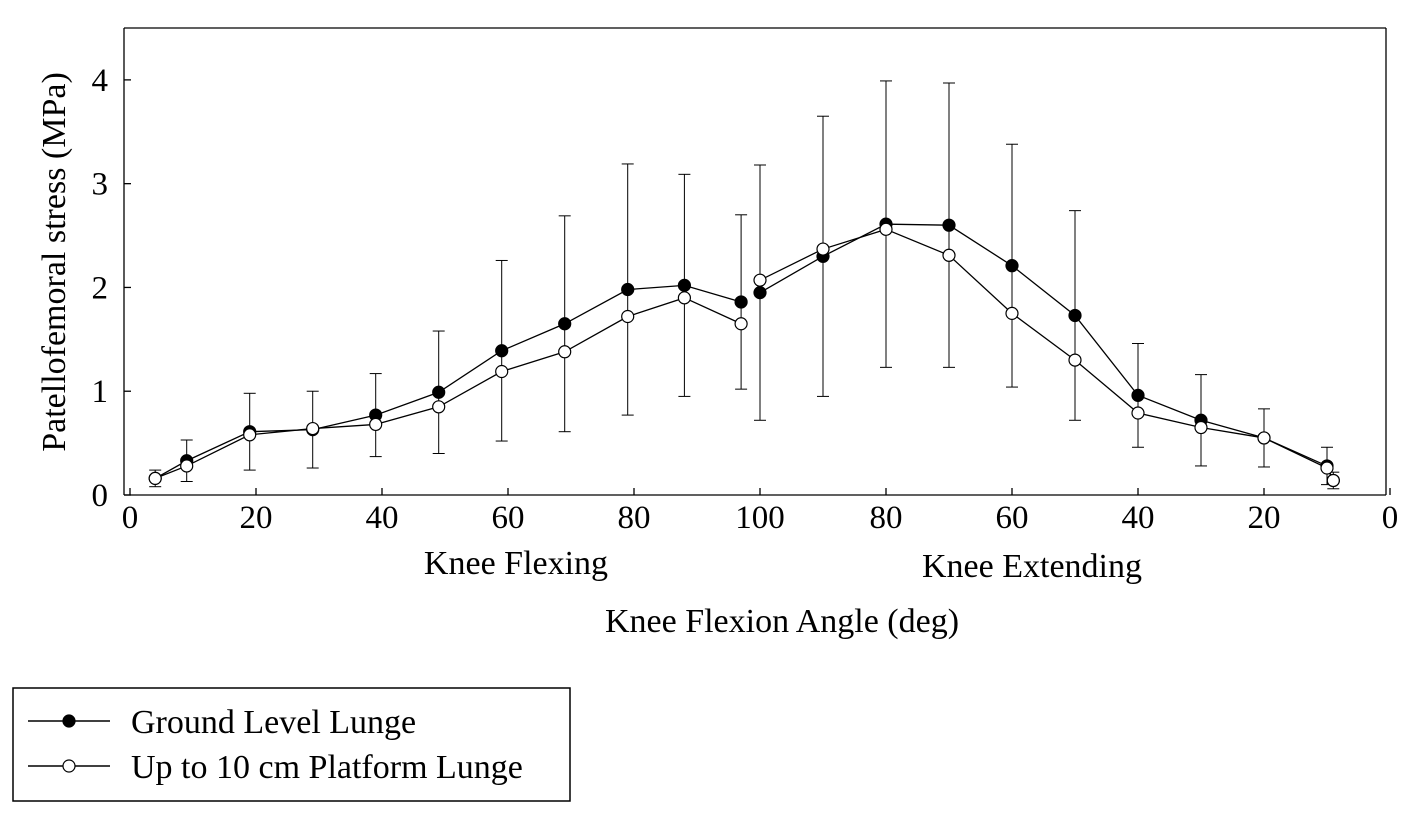 Image resolution: width=1426 pixels, height=826 pixels. Describe the element at coordinates (100, 81) in the screenshot. I see `y-tick-label: 4` at that location.